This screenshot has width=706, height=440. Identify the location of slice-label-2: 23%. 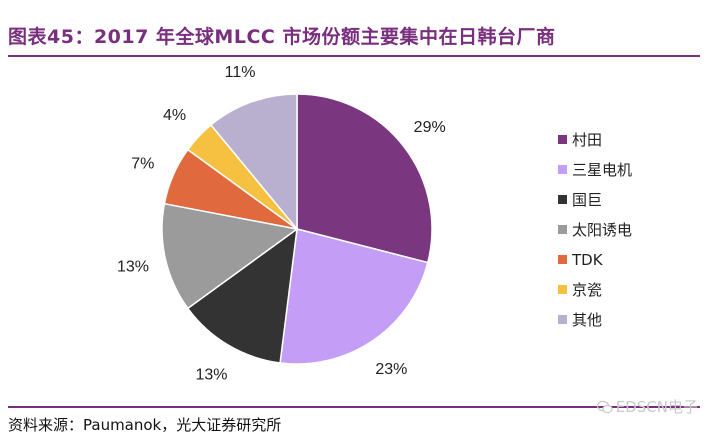
(391, 369).